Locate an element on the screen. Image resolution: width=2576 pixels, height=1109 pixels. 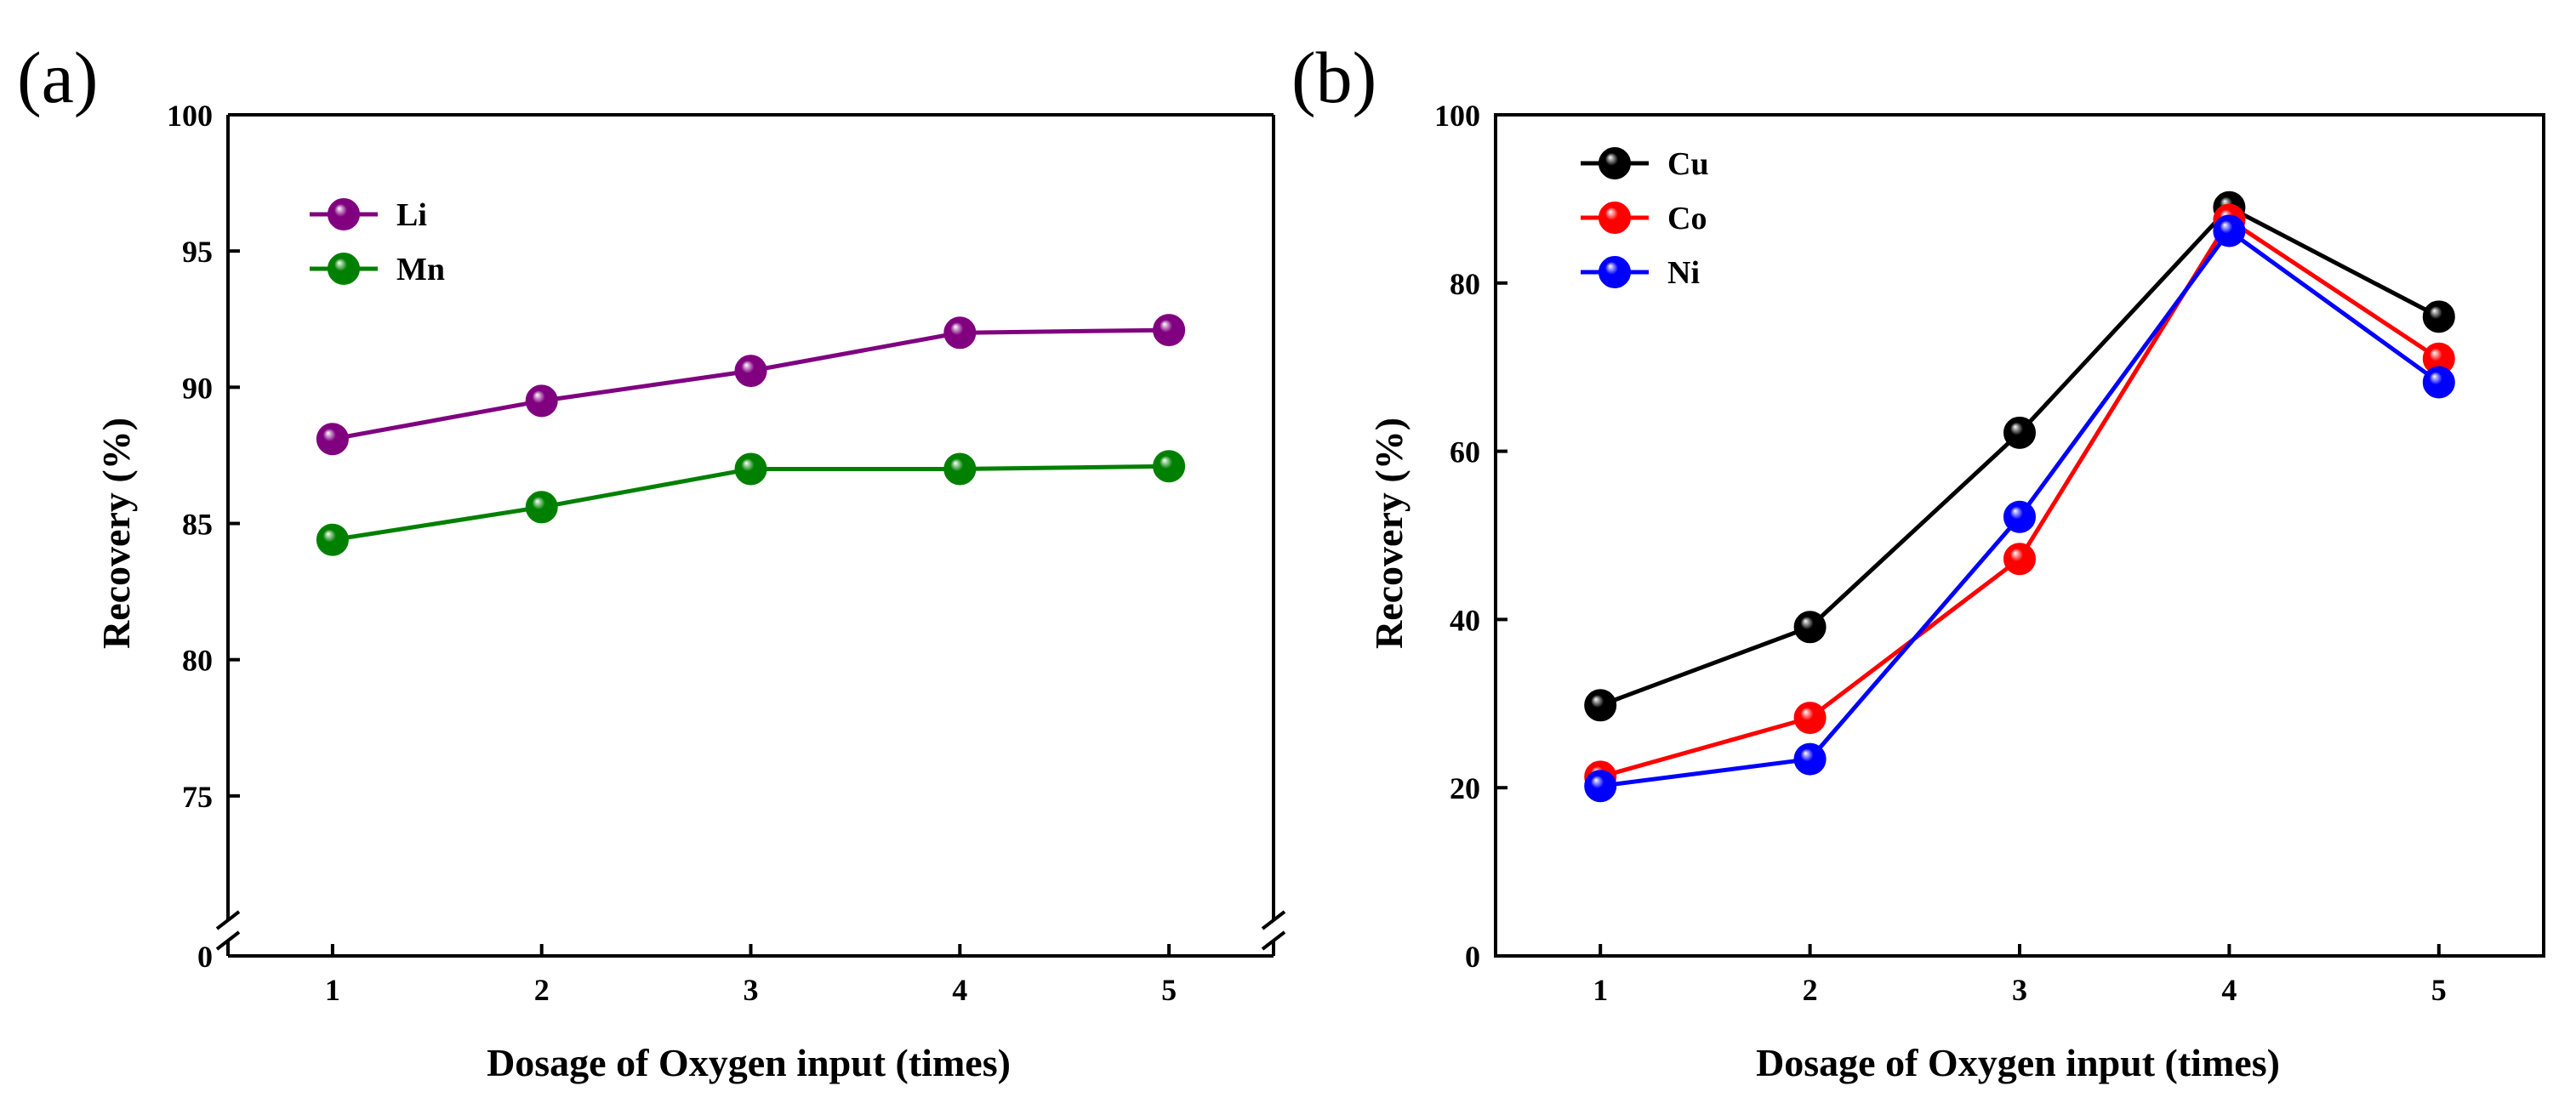
legend-label-co: Co is located at coordinates (1687, 218).